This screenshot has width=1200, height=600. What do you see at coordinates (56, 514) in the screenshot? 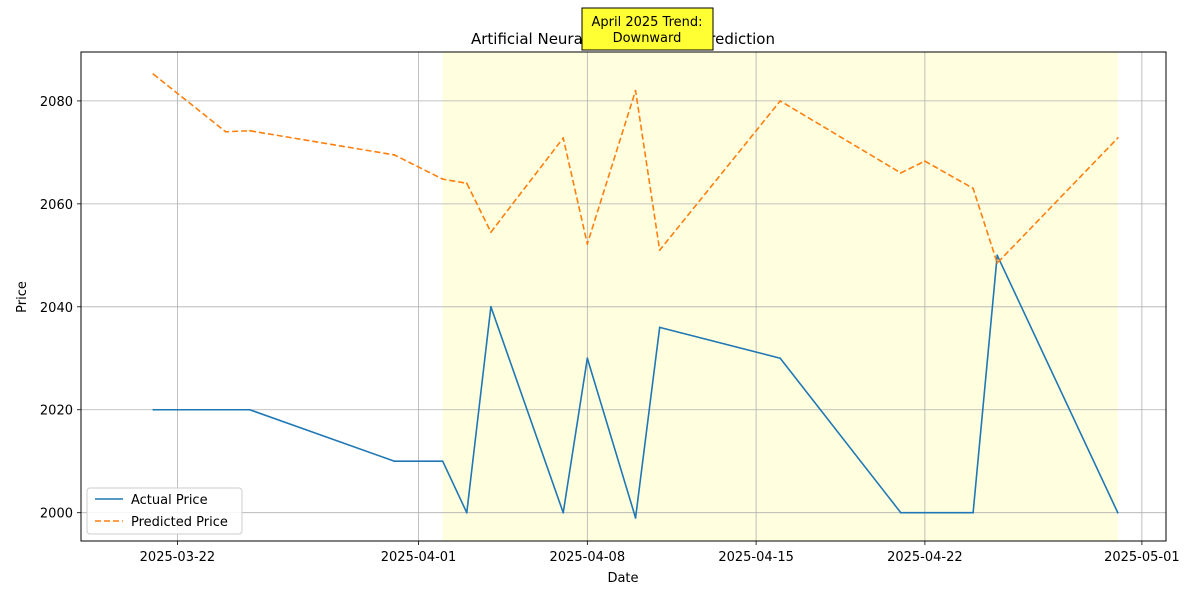
I see `y-tick-label: 2000` at bounding box center [56, 514].